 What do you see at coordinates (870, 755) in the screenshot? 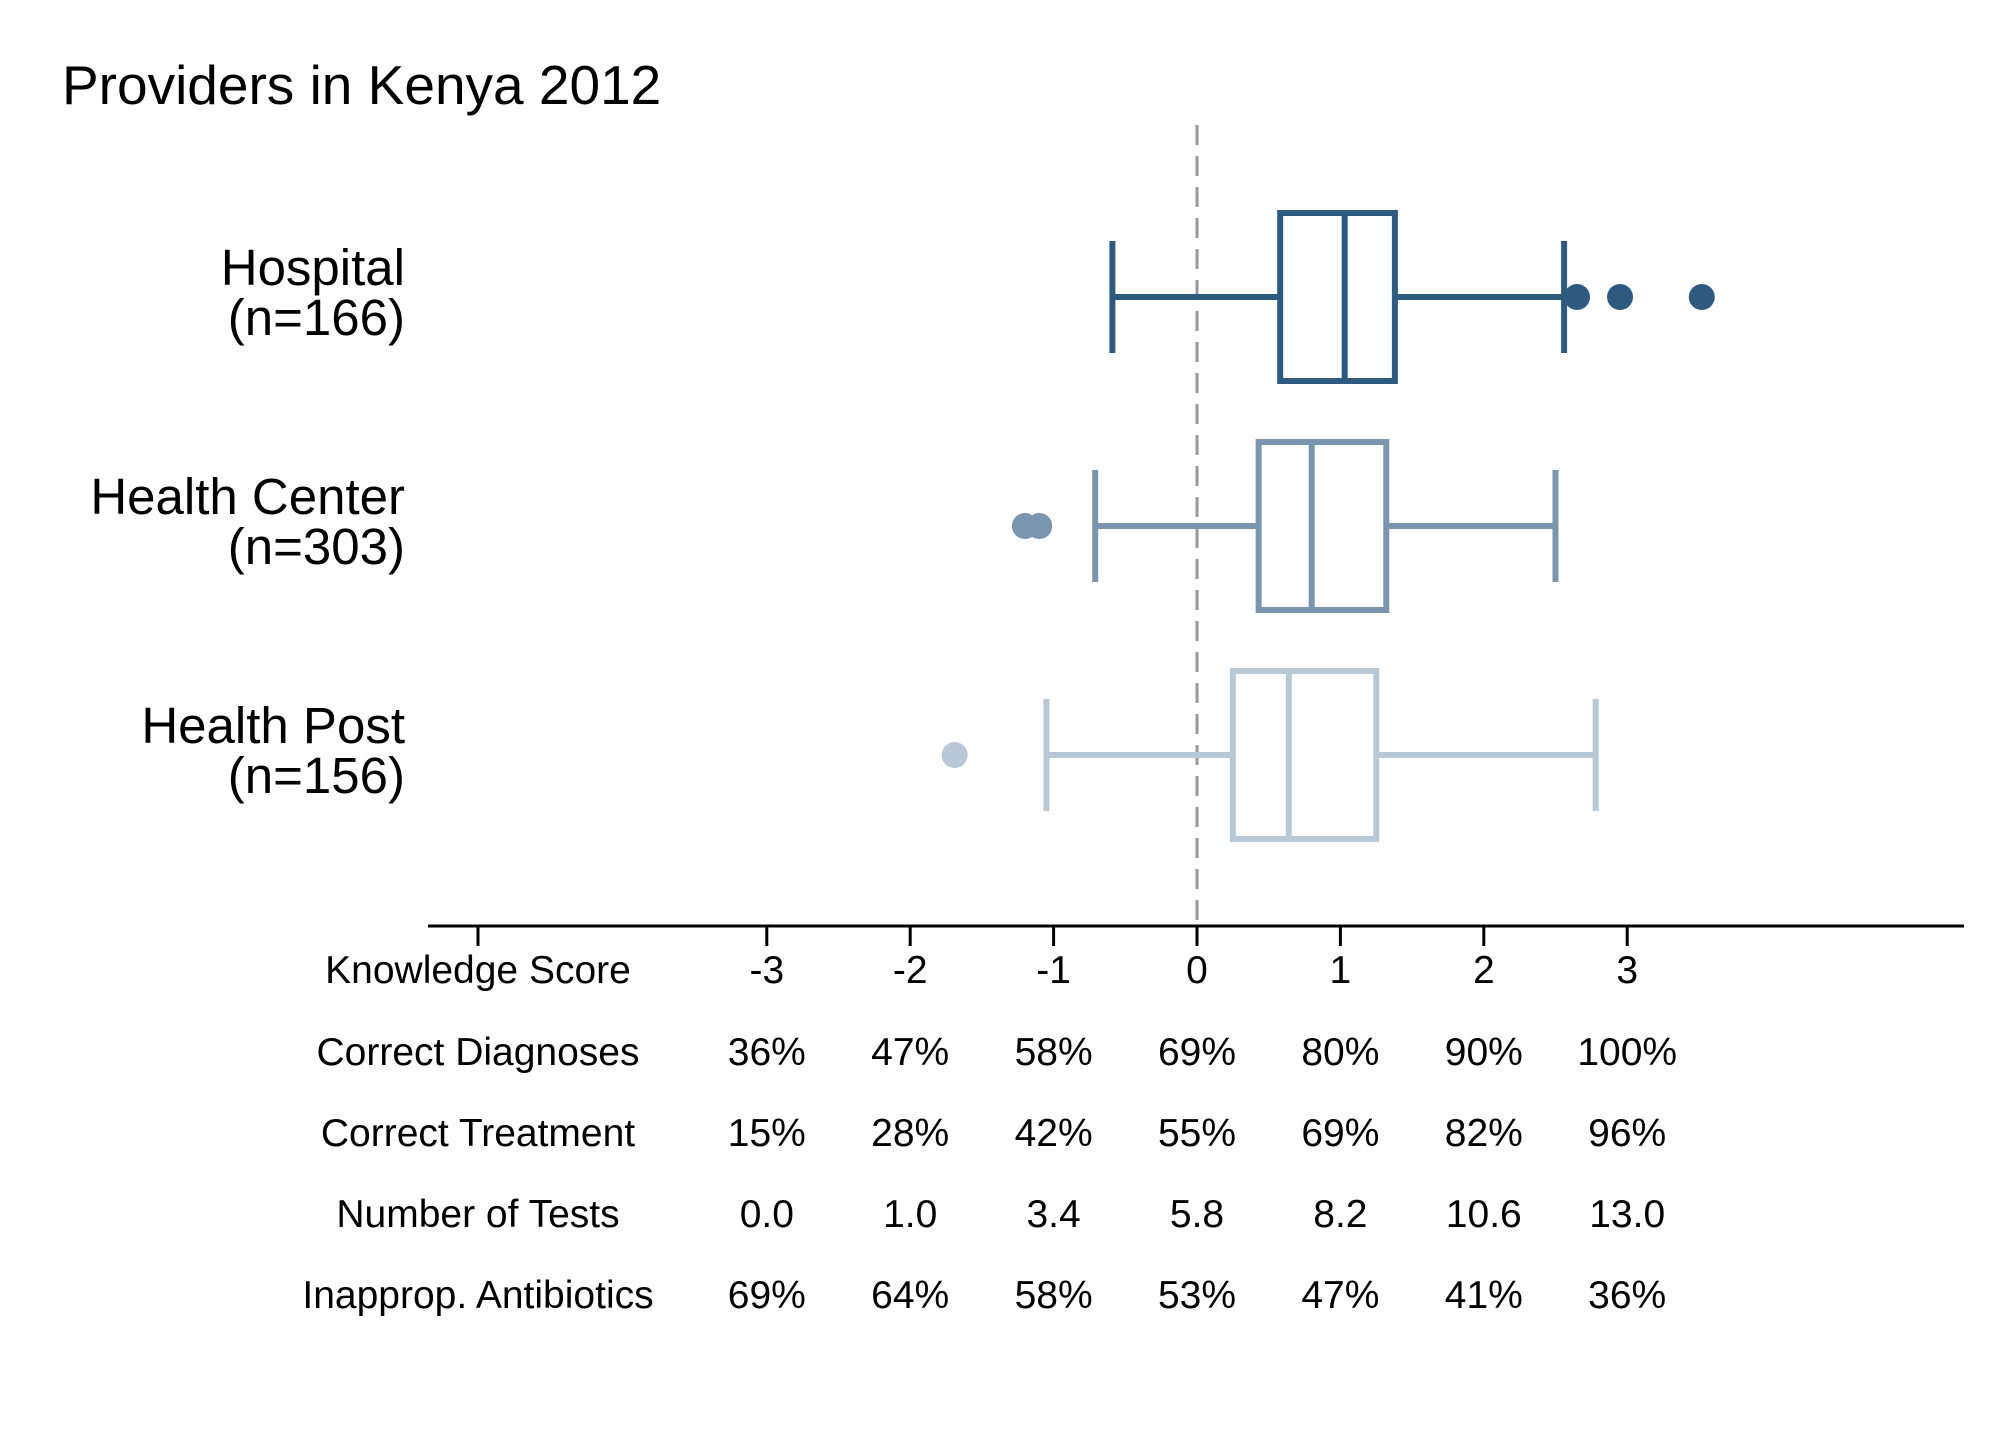
I see `box-plot-health-post: Health Post(n=156)` at bounding box center [870, 755].